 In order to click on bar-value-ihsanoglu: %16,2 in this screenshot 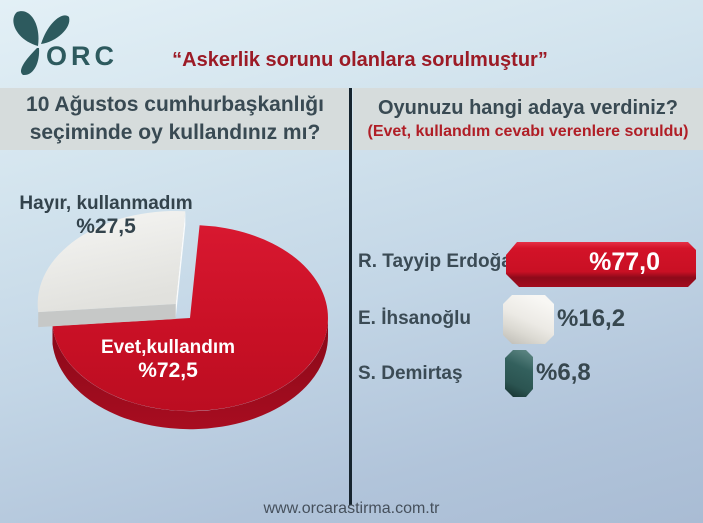, I will do `click(591, 318)`.